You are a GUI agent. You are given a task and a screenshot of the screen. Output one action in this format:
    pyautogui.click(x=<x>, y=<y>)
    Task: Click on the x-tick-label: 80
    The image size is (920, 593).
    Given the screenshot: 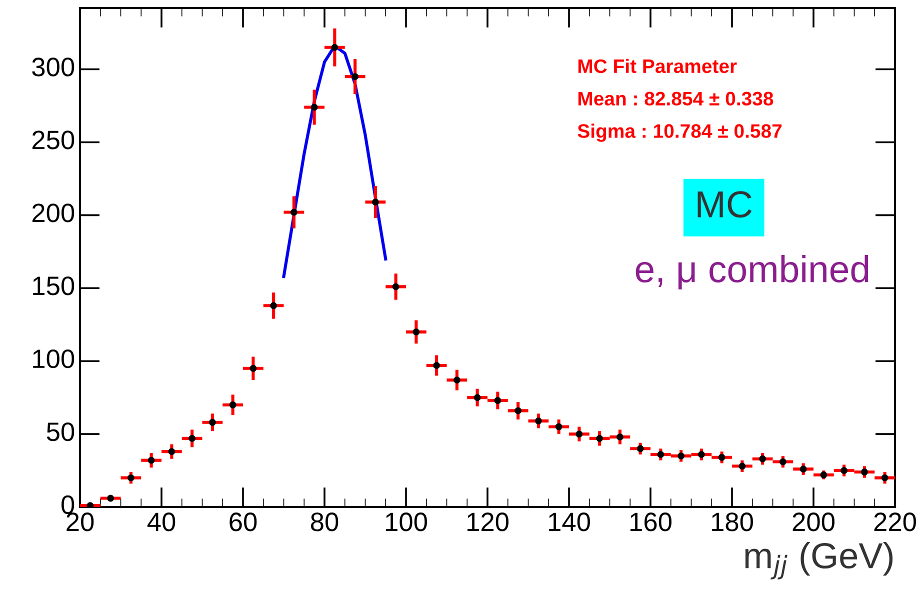 What is the action you would take?
    pyautogui.click(x=324, y=522)
    